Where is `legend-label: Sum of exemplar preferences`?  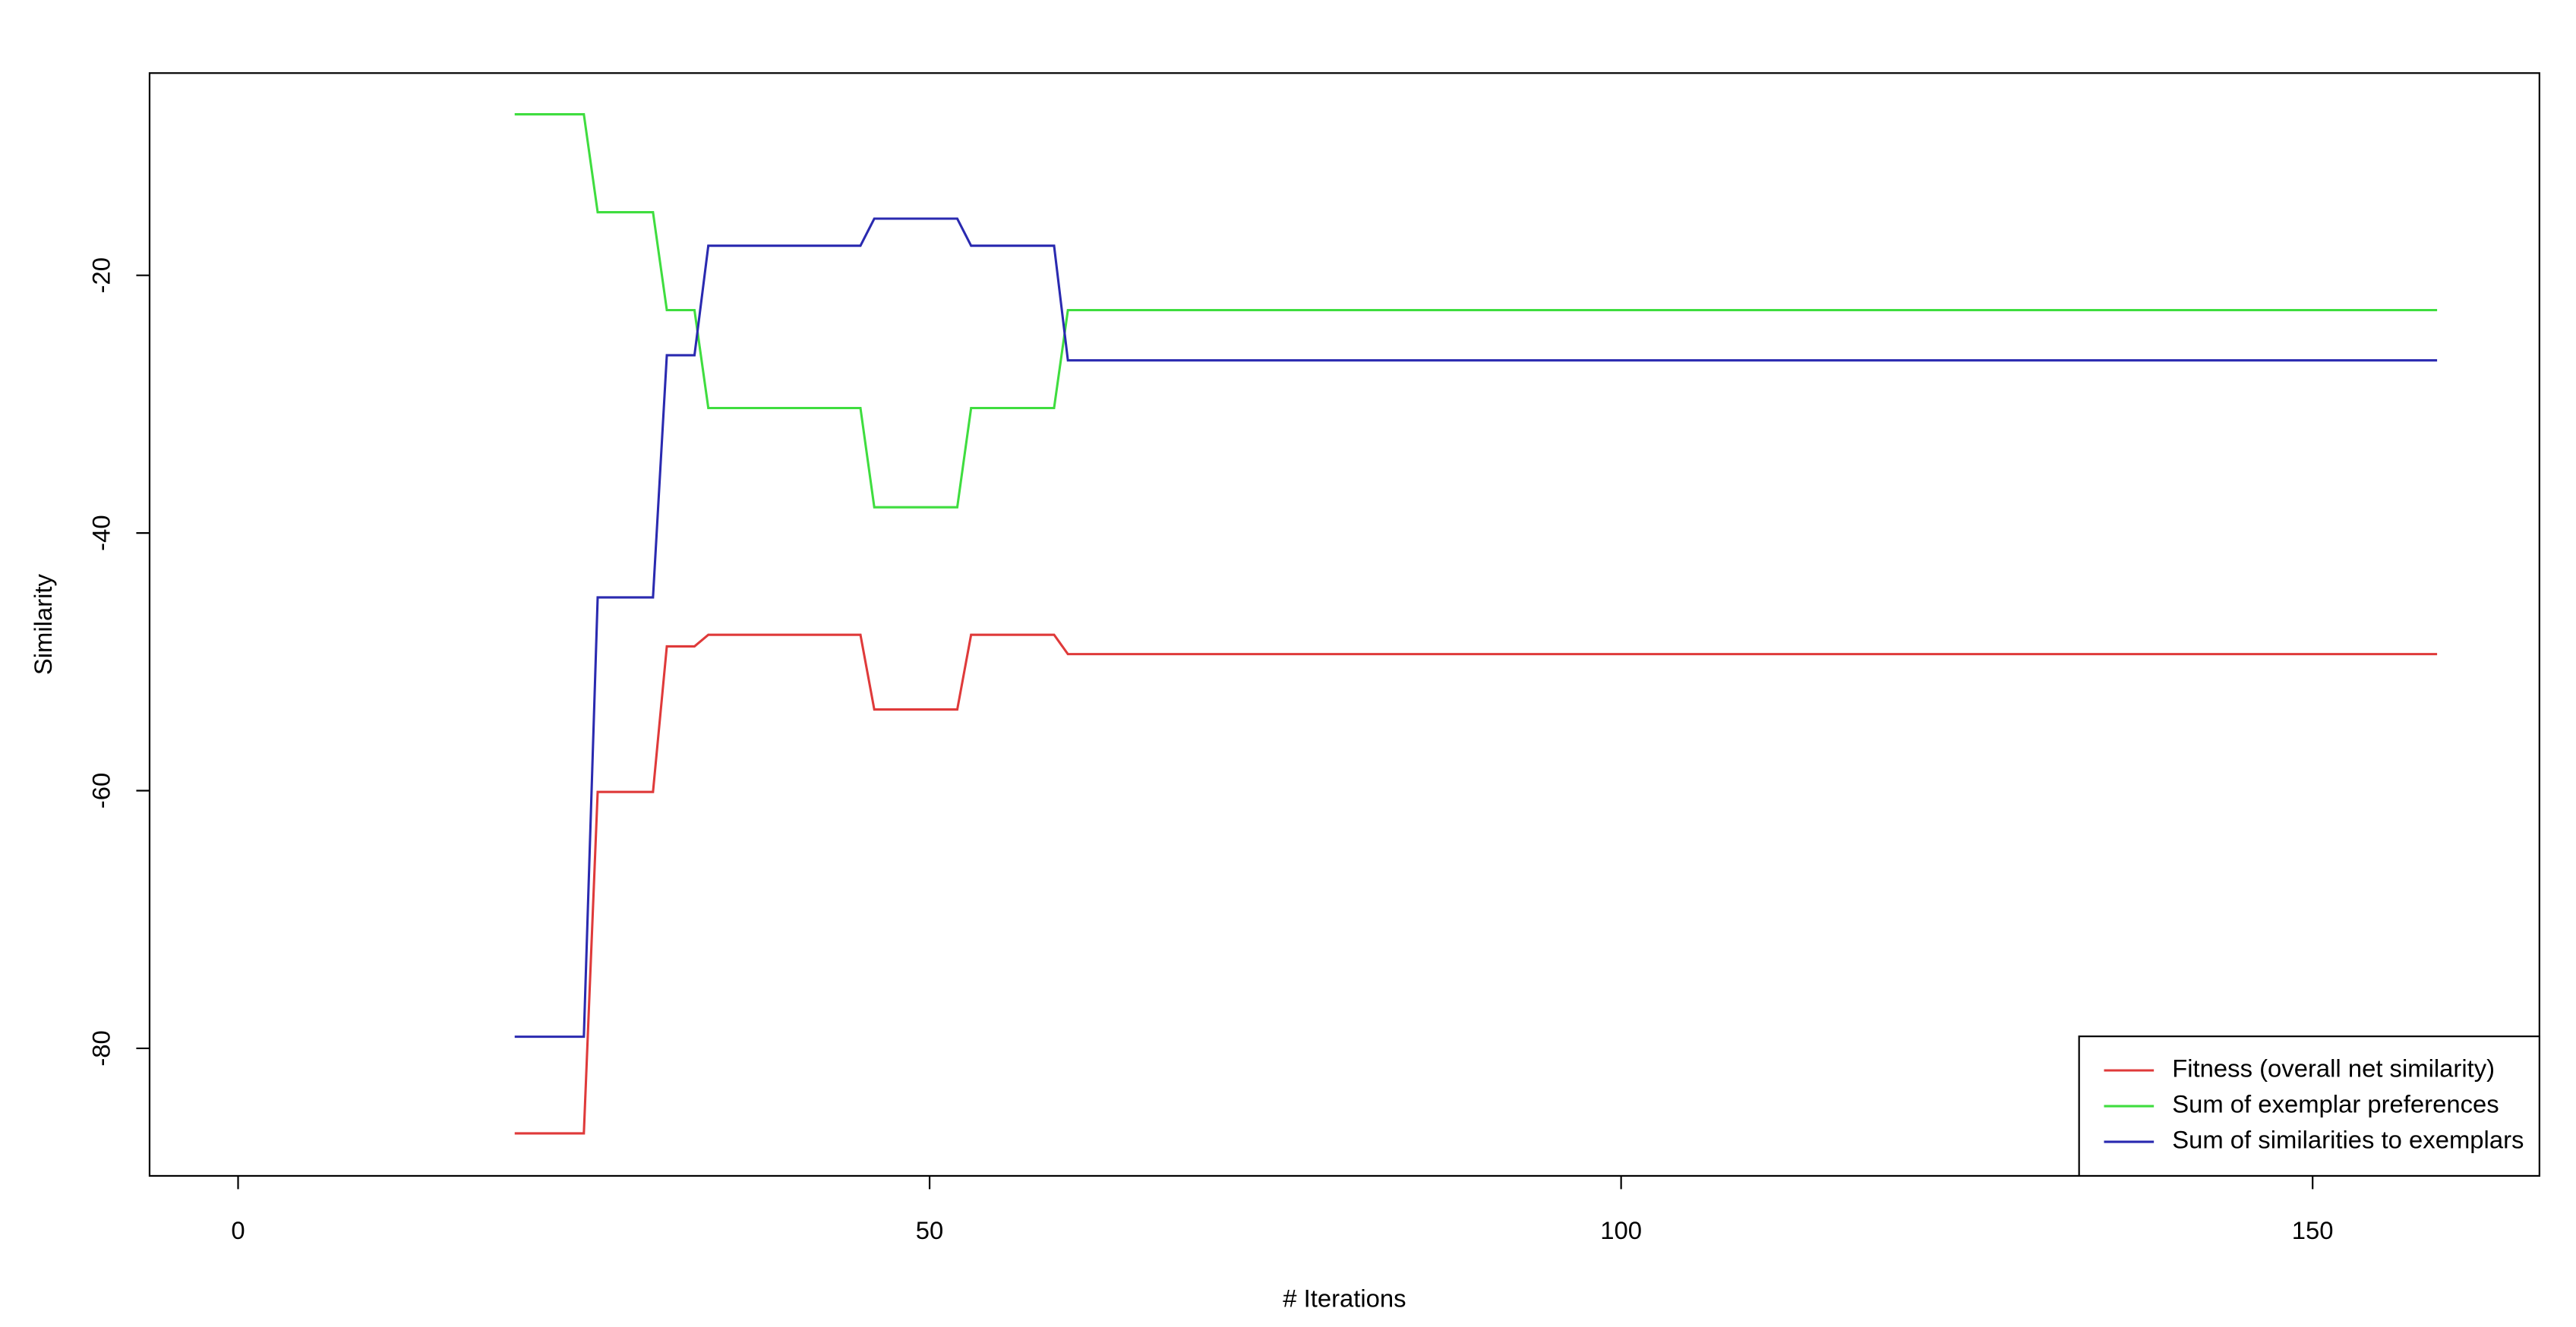
legend-label: Sum of exemplar preferences is located at coordinates (2335, 1104).